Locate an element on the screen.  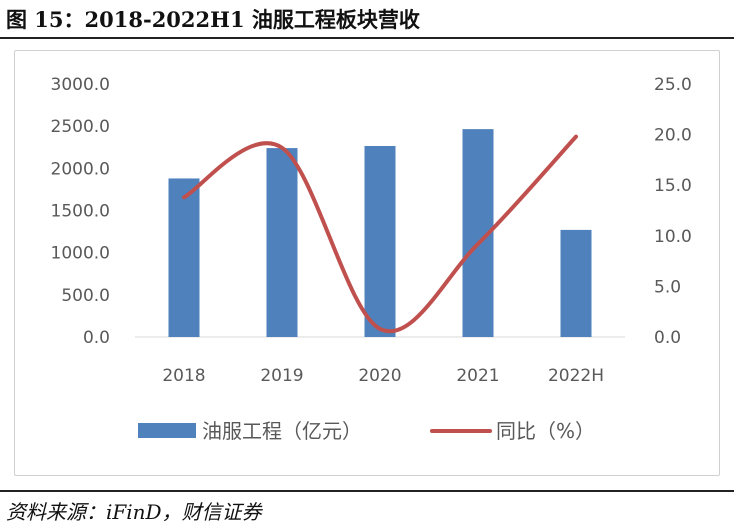
left-axis-tick-label: 3000.0 is located at coordinates (80, 85).